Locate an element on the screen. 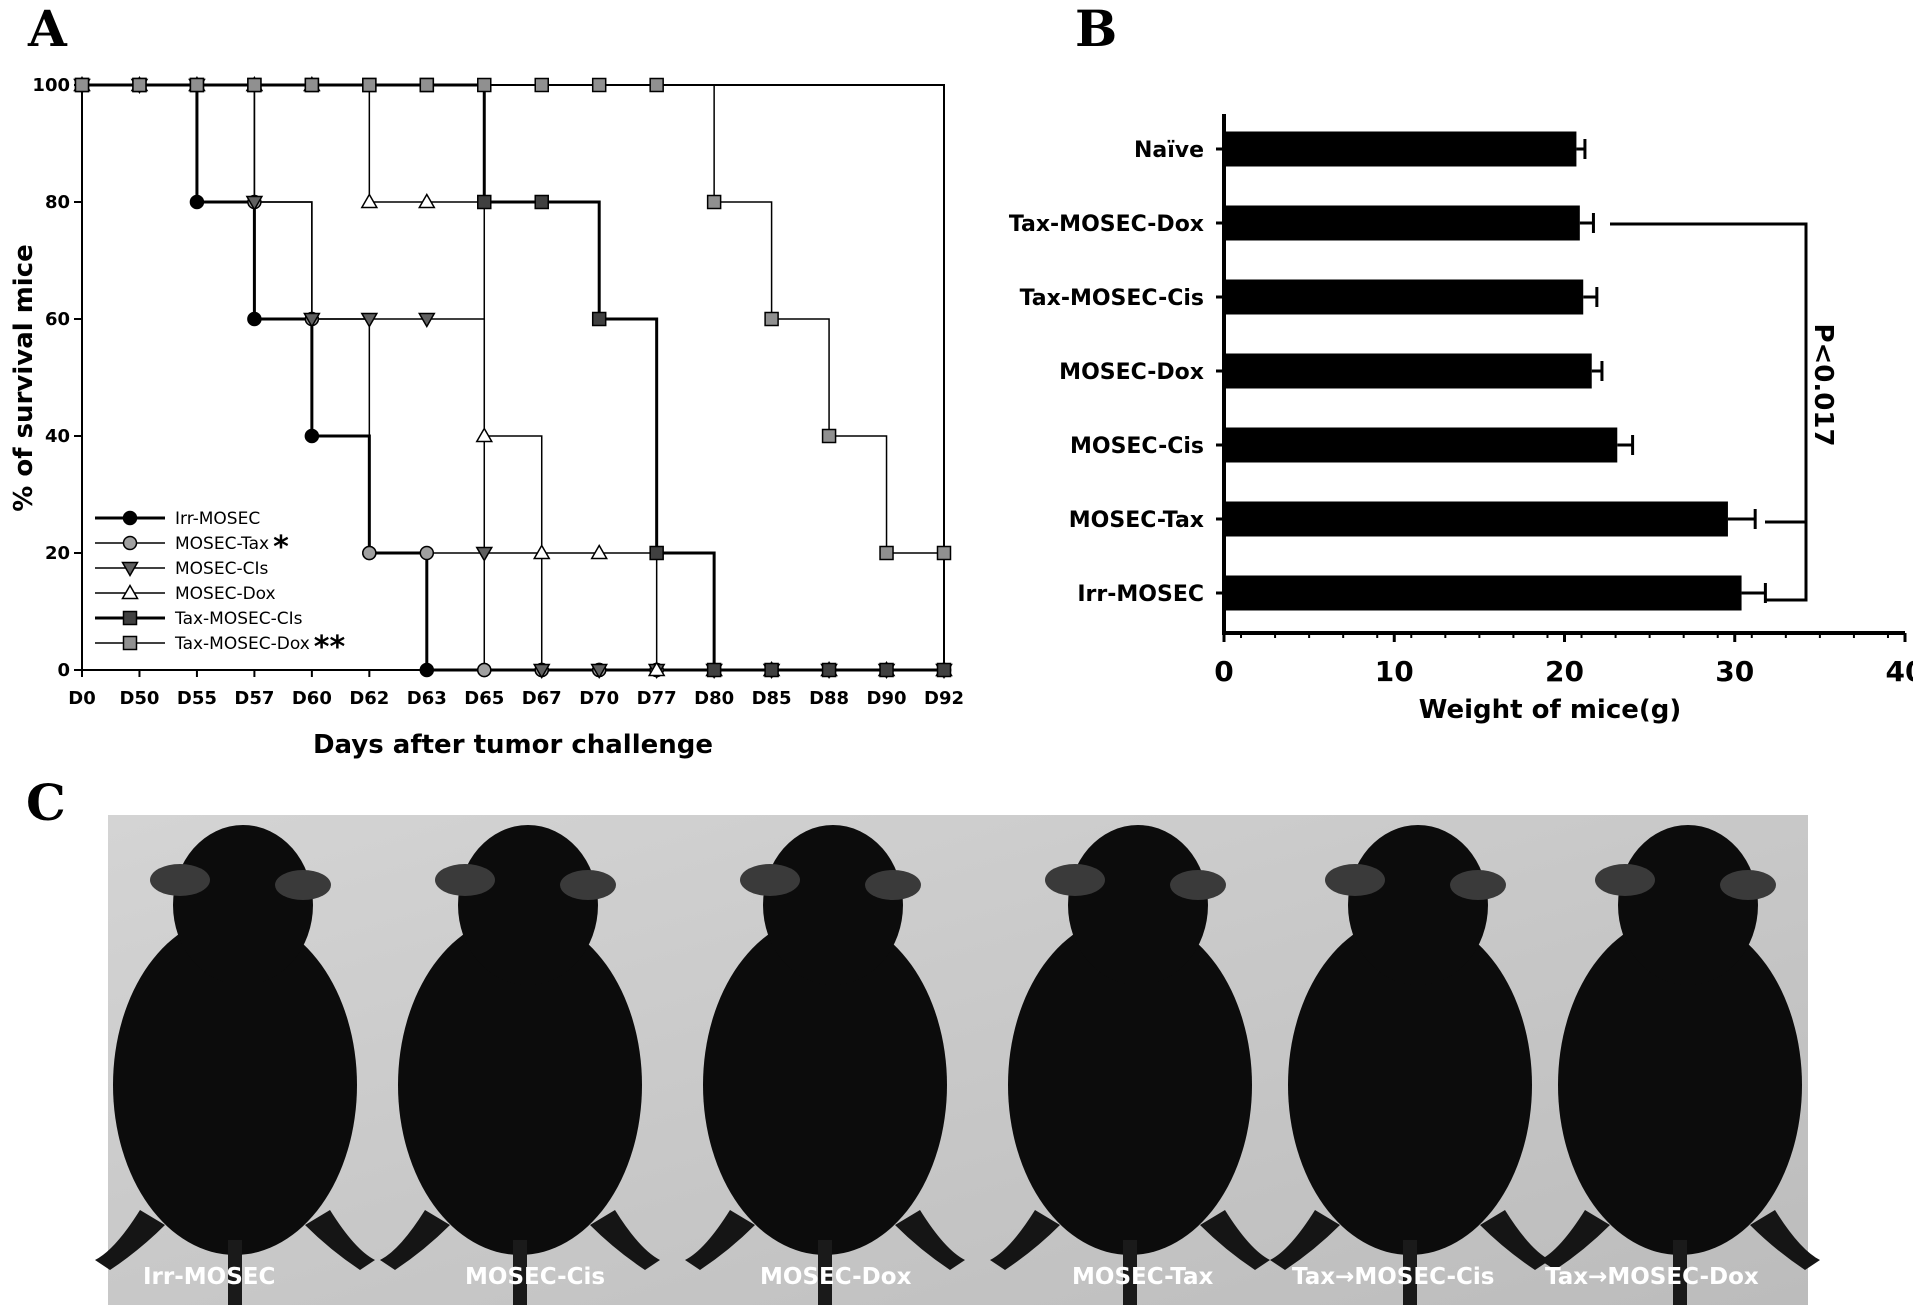 The width and height of the screenshot is (1913, 1312). x-tick-label: D67 is located at coordinates (542, 698).